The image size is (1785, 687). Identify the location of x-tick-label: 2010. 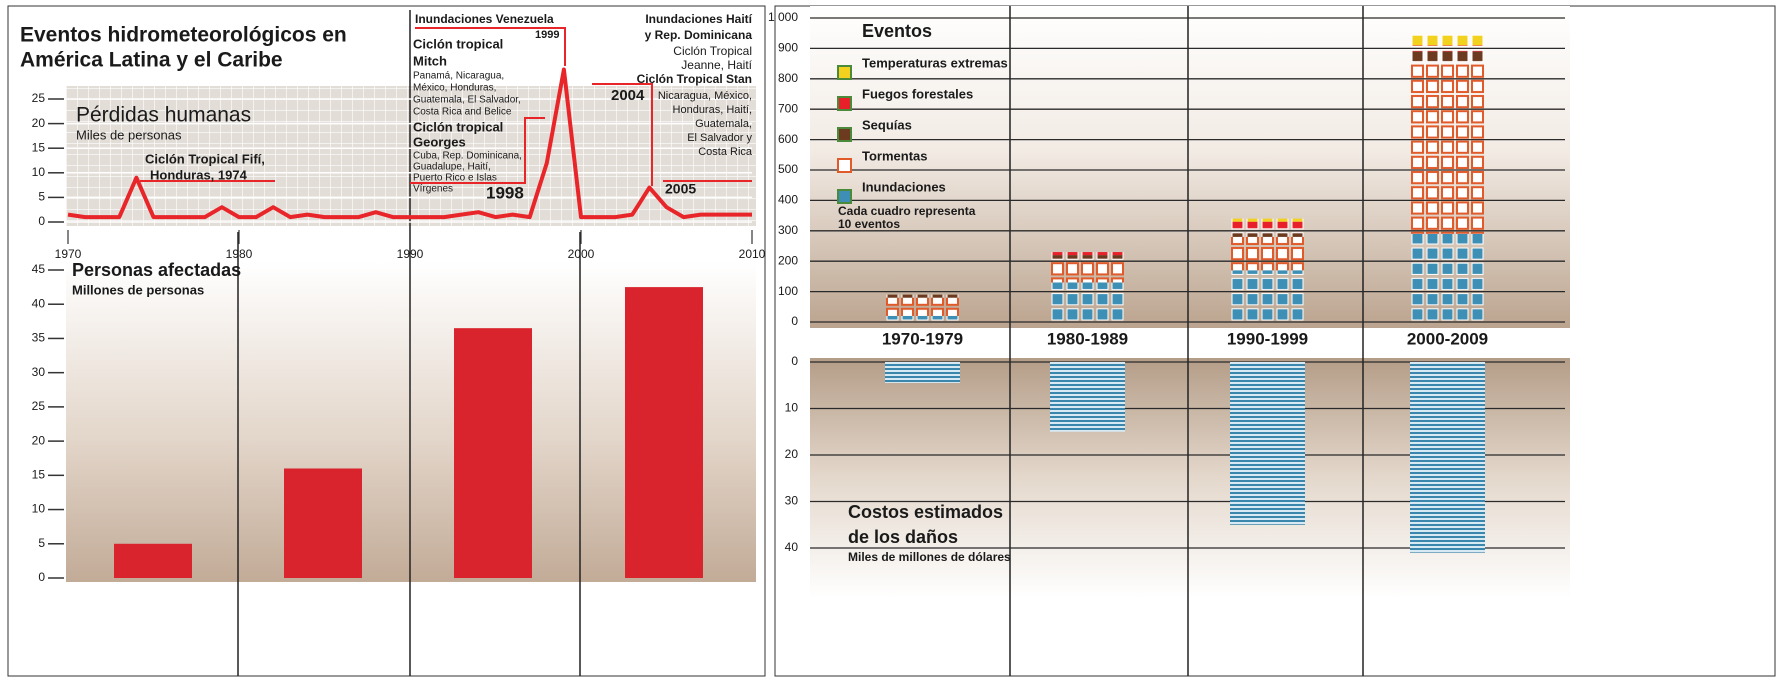
(752, 254).